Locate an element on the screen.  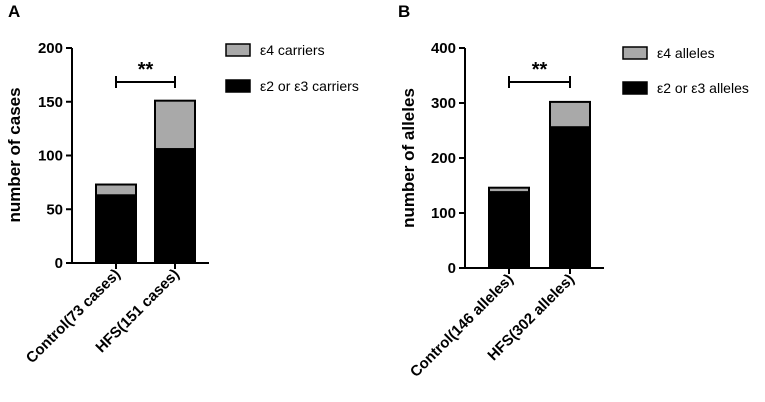
panel-letter: B is located at coordinates (404, 11).